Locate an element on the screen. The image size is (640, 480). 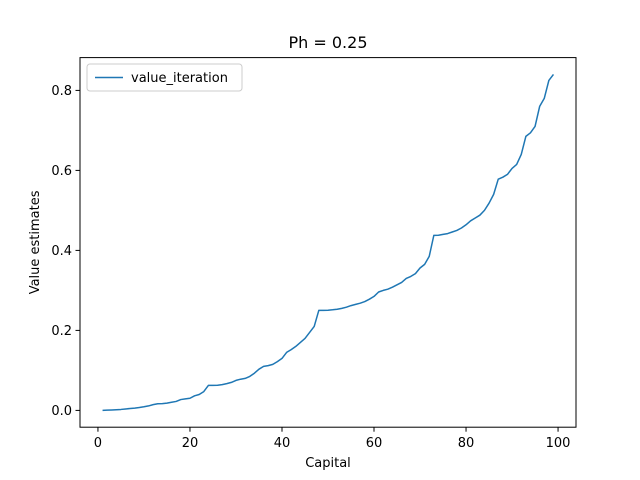
x-tick-label: 80 is located at coordinates (466, 443).